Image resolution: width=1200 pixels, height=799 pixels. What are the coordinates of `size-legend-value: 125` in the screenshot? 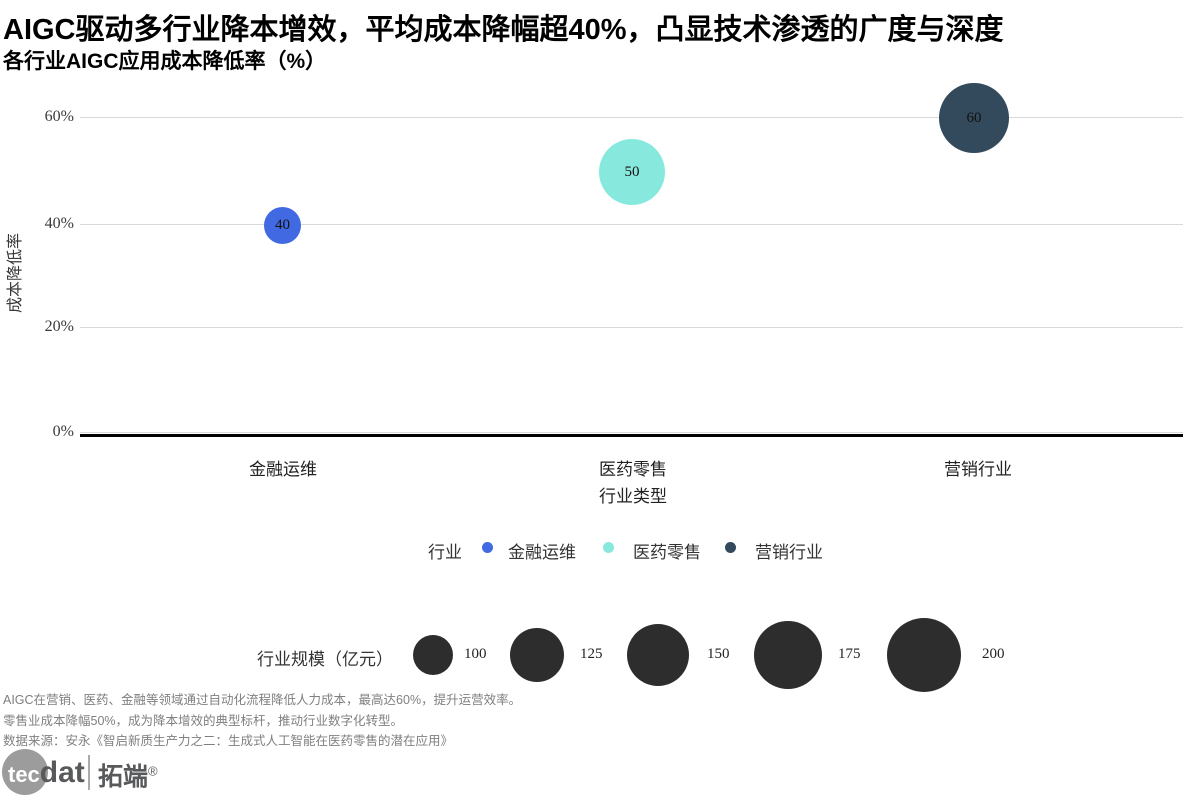 It's located at (591, 654).